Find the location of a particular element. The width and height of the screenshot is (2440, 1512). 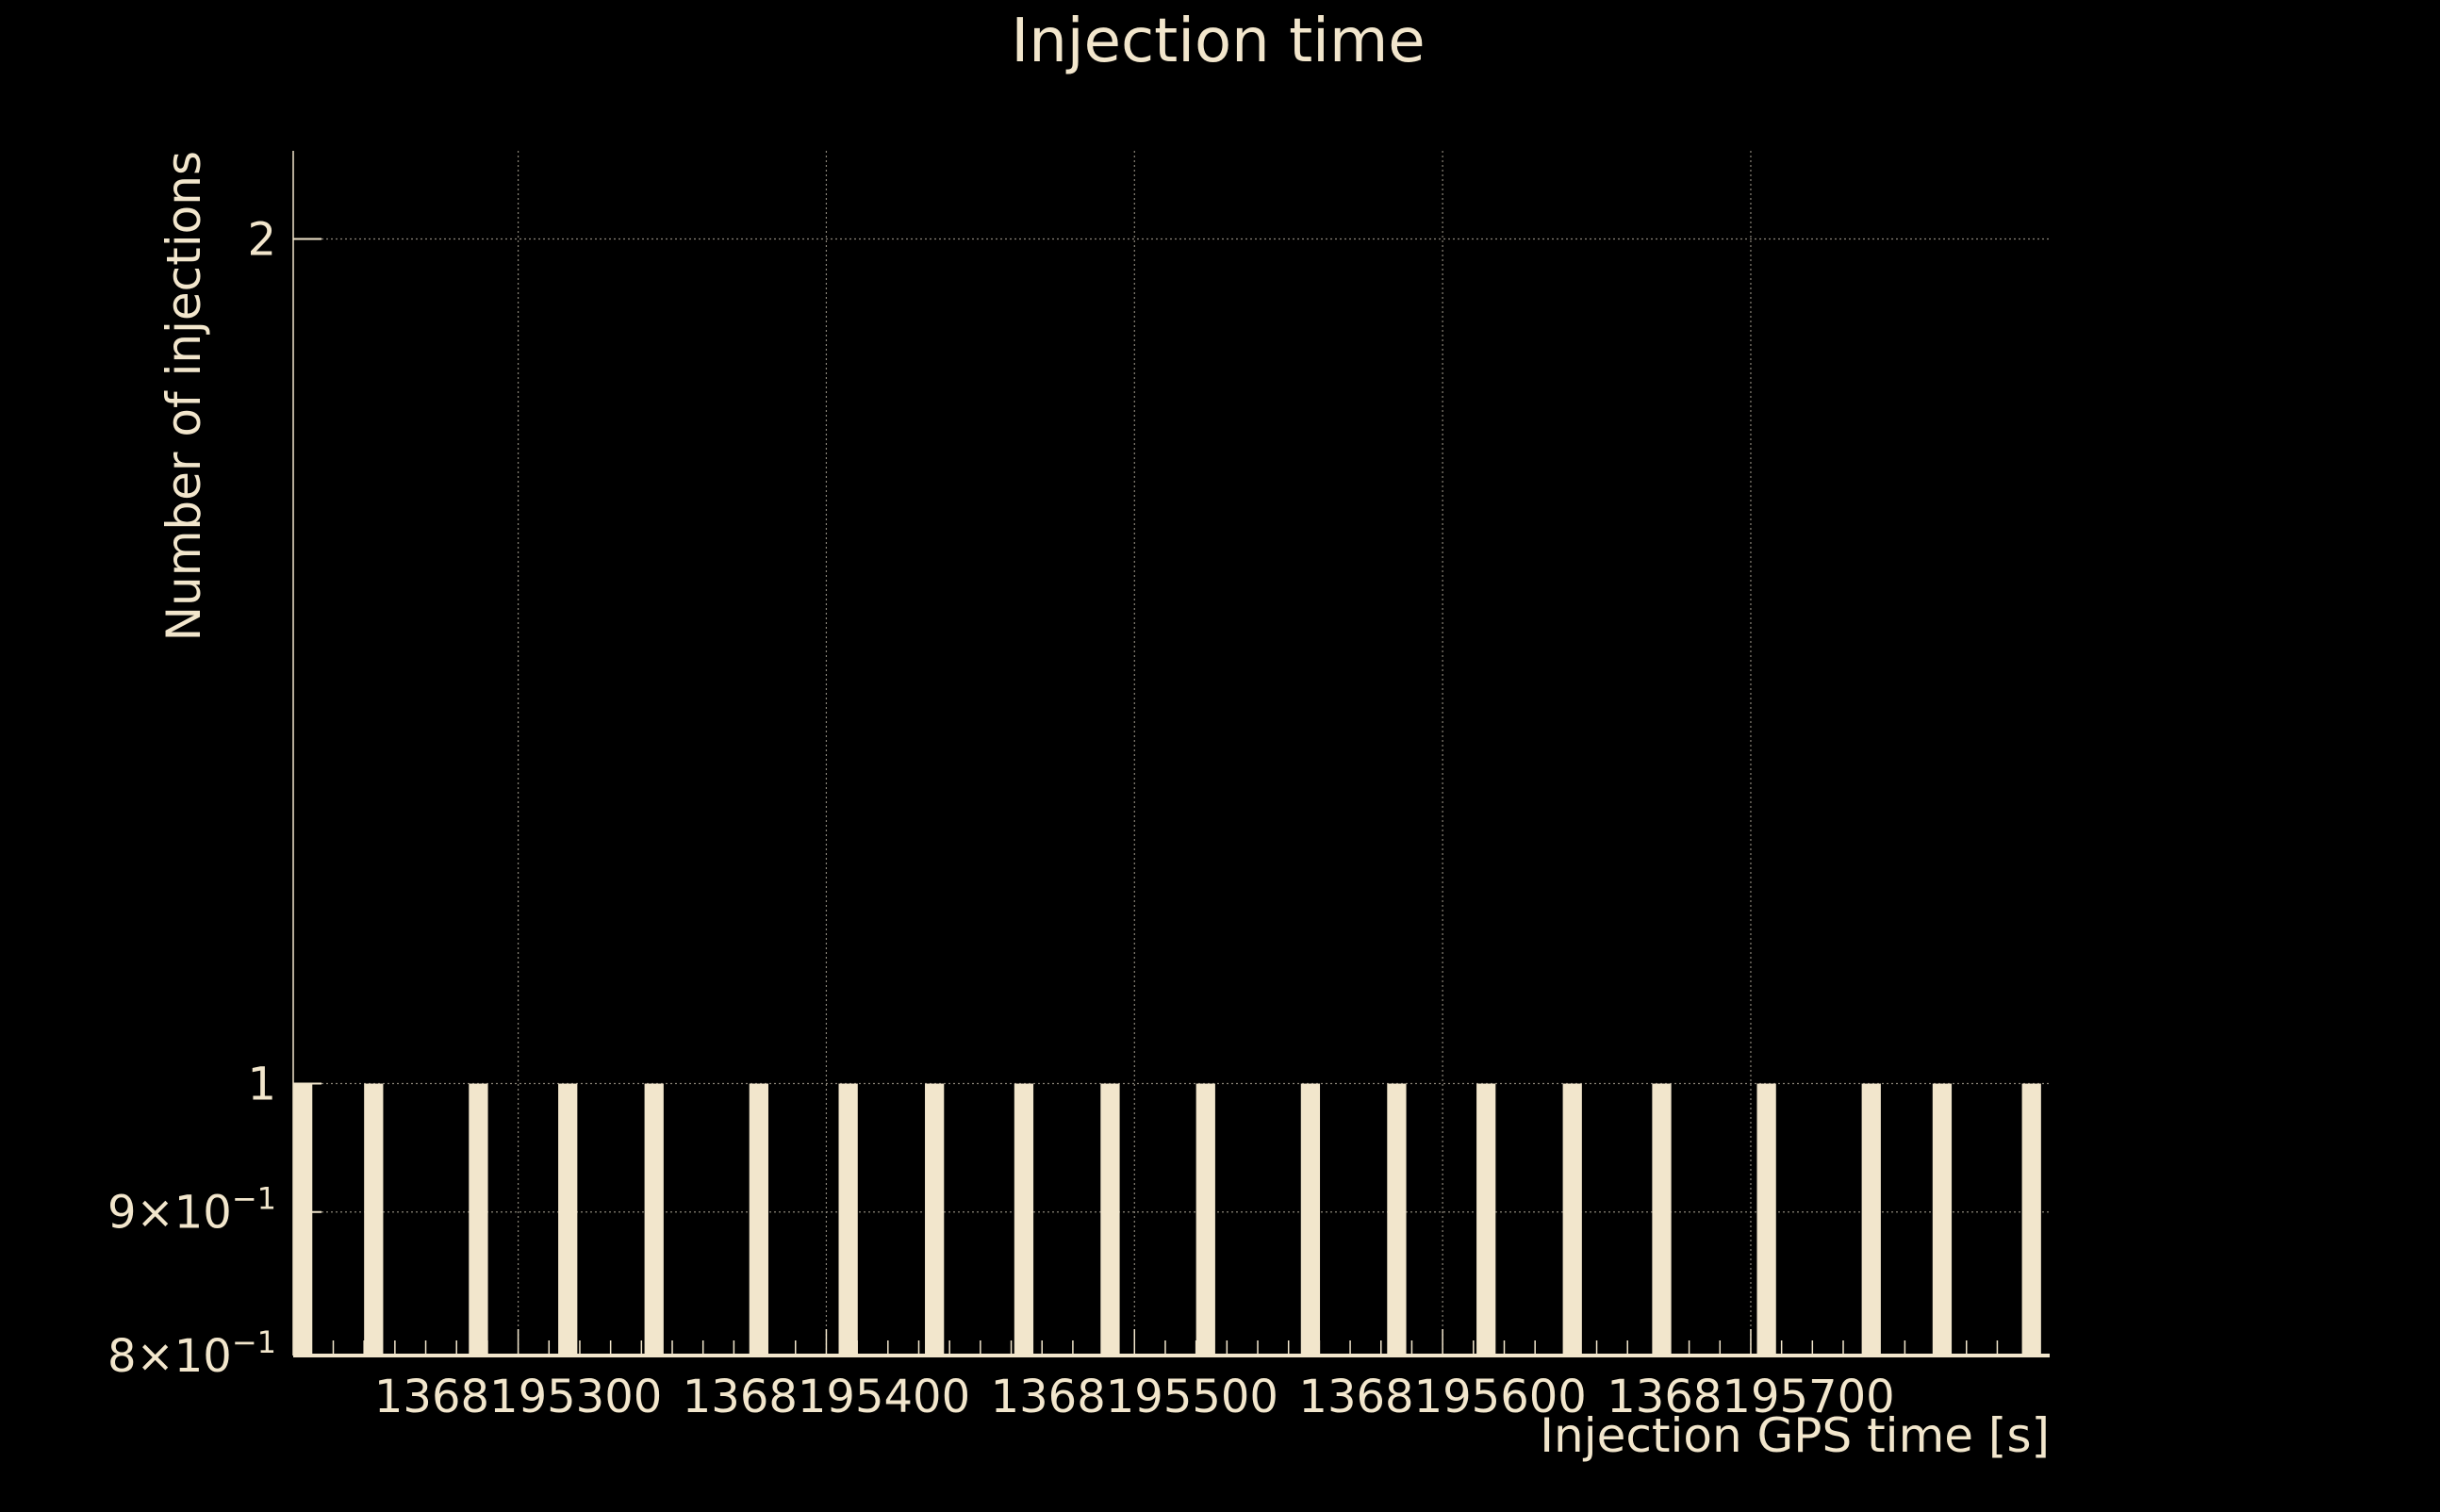

x-tick-label: 1368195300 is located at coordinates (518, 1397).